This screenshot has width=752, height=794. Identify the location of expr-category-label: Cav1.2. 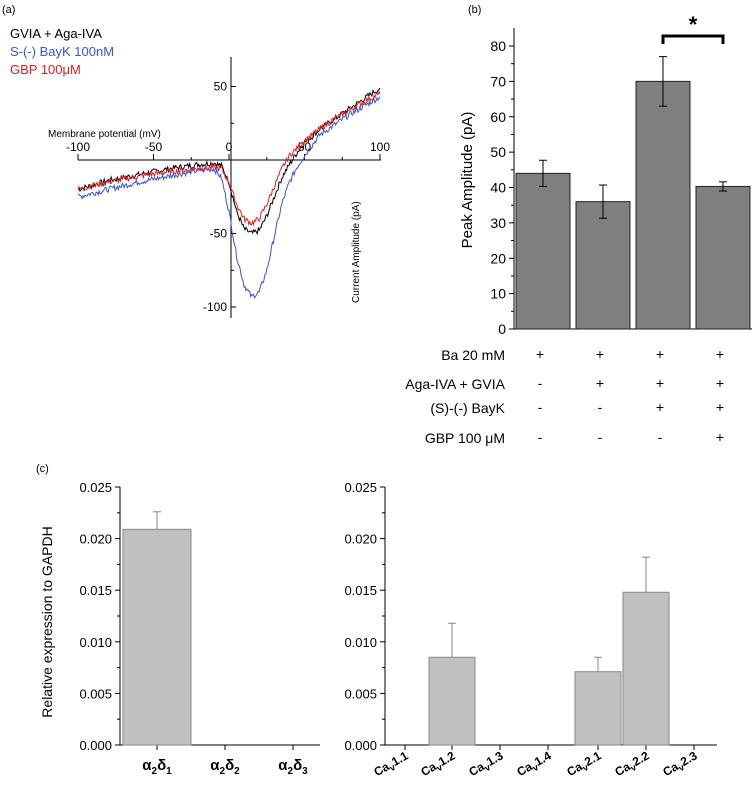
(438, 764).